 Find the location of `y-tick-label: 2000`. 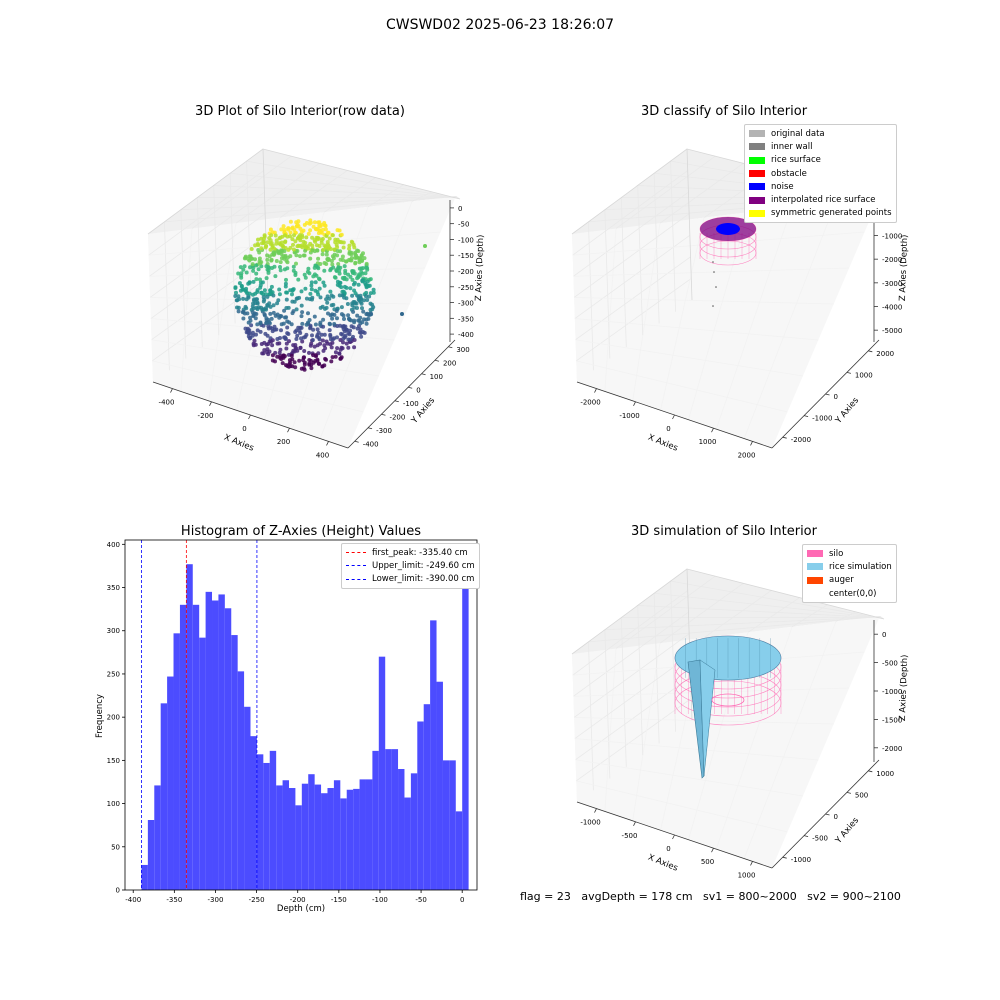

y-tick-label: 2000 is located at coordinates (885, 354).